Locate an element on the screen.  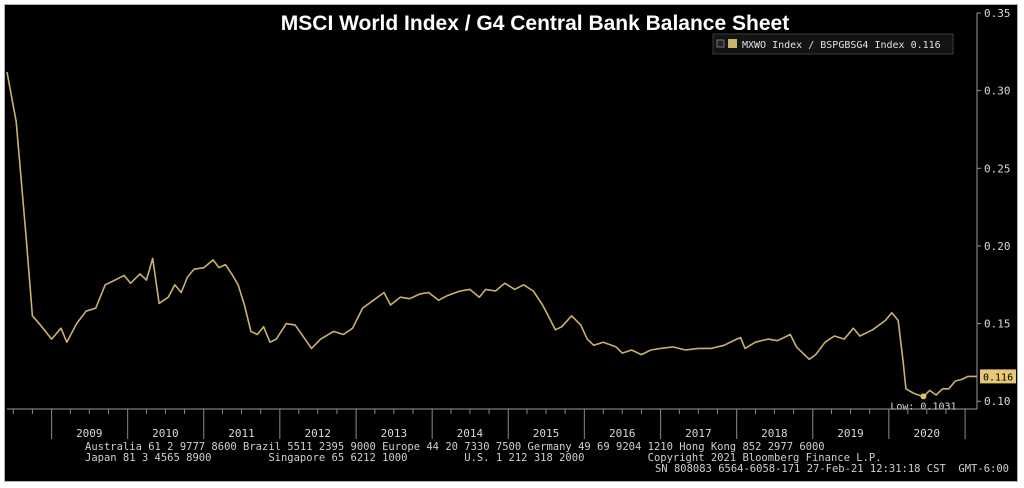
legend-toggle-icon is located at coordinates (720, 43).